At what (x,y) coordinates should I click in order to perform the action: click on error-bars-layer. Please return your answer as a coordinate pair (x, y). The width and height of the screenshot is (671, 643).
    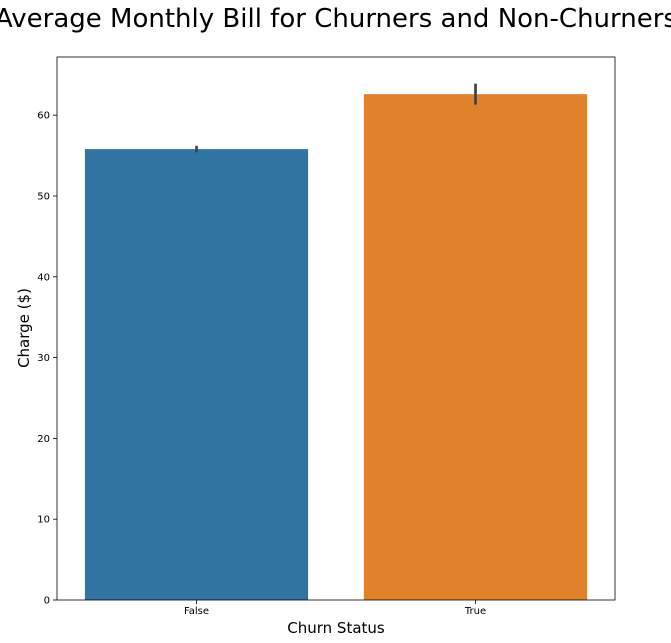
    Looking at the image, I should click on (336, 118).